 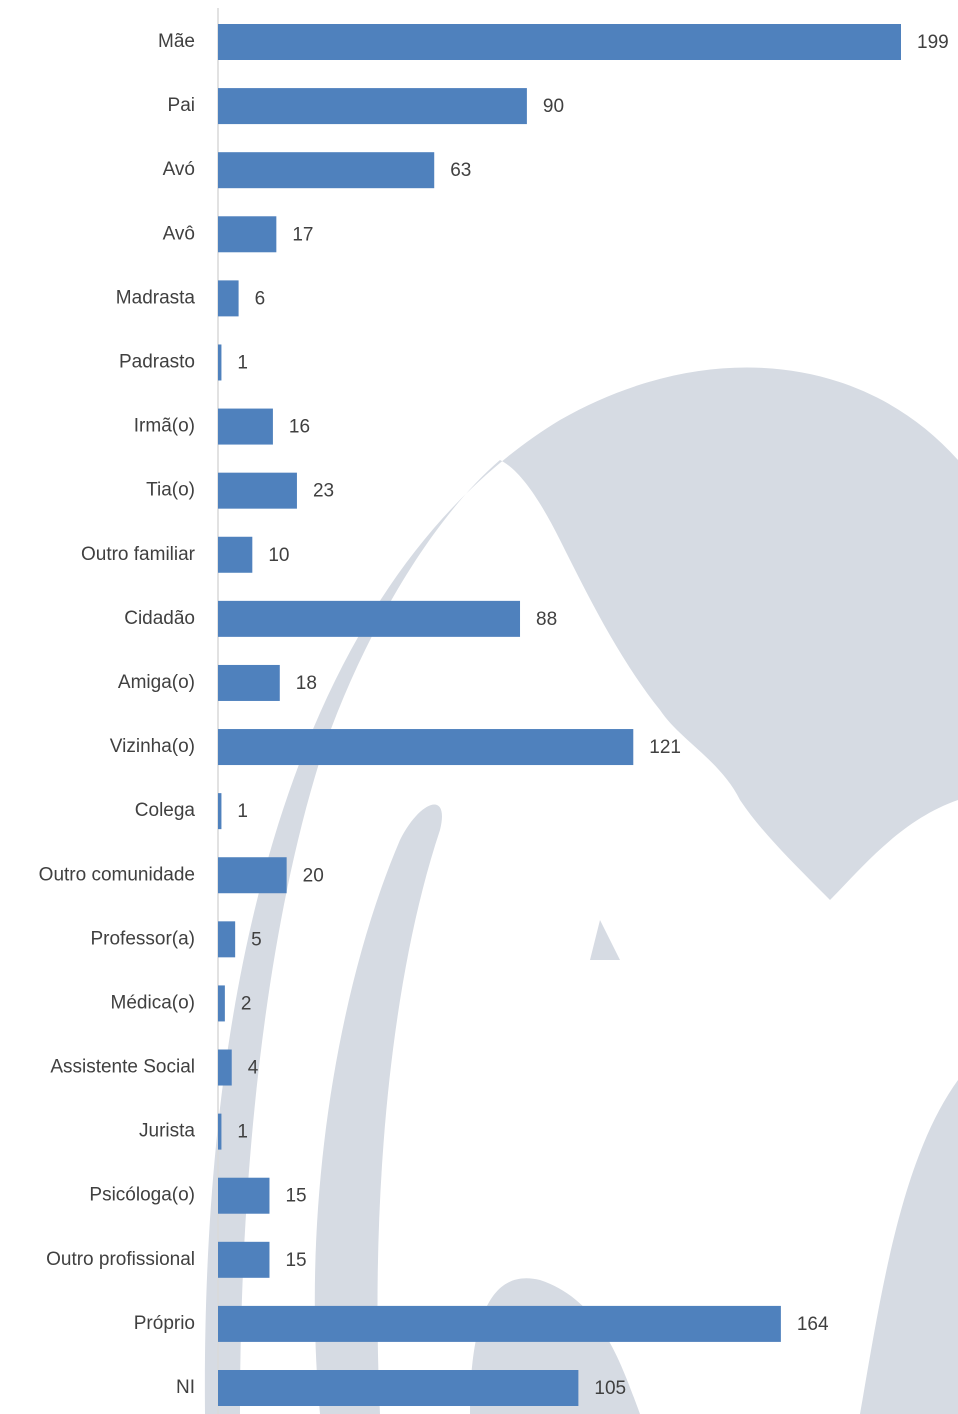 I want to click on data-label: 164, so click(x=813, y=1324).